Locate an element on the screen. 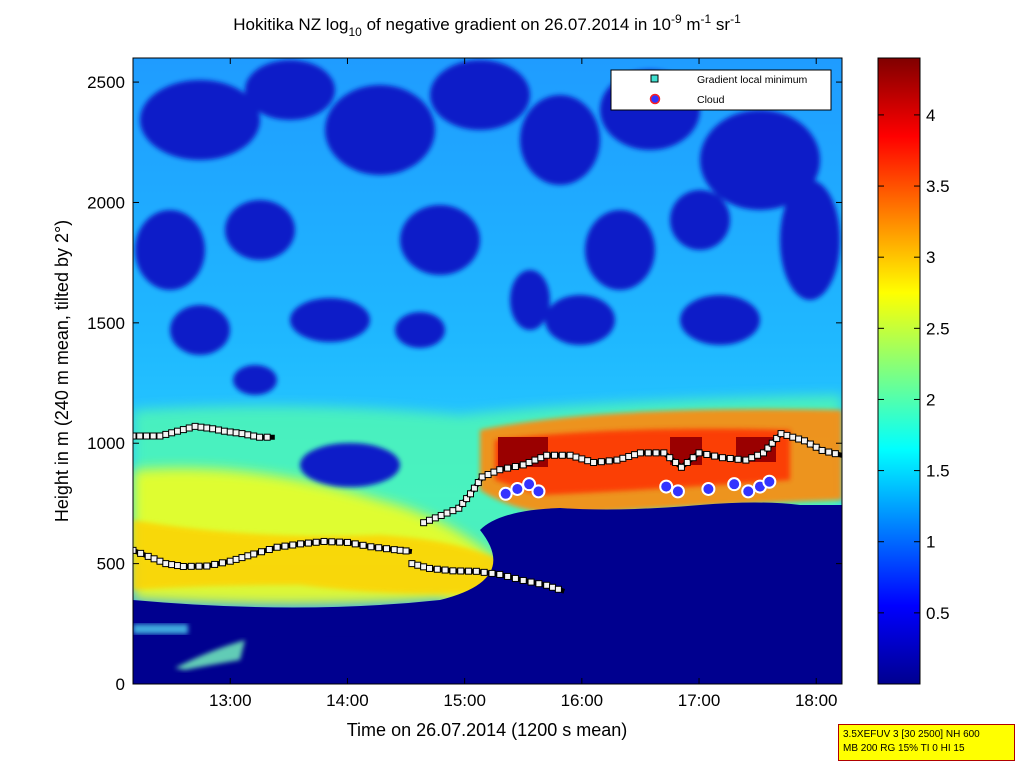 This screenshot has width=1023, height=767. y-axis-label: Height in m (240 m mean, tilted by 2°) is located at coordinates (62, 371).